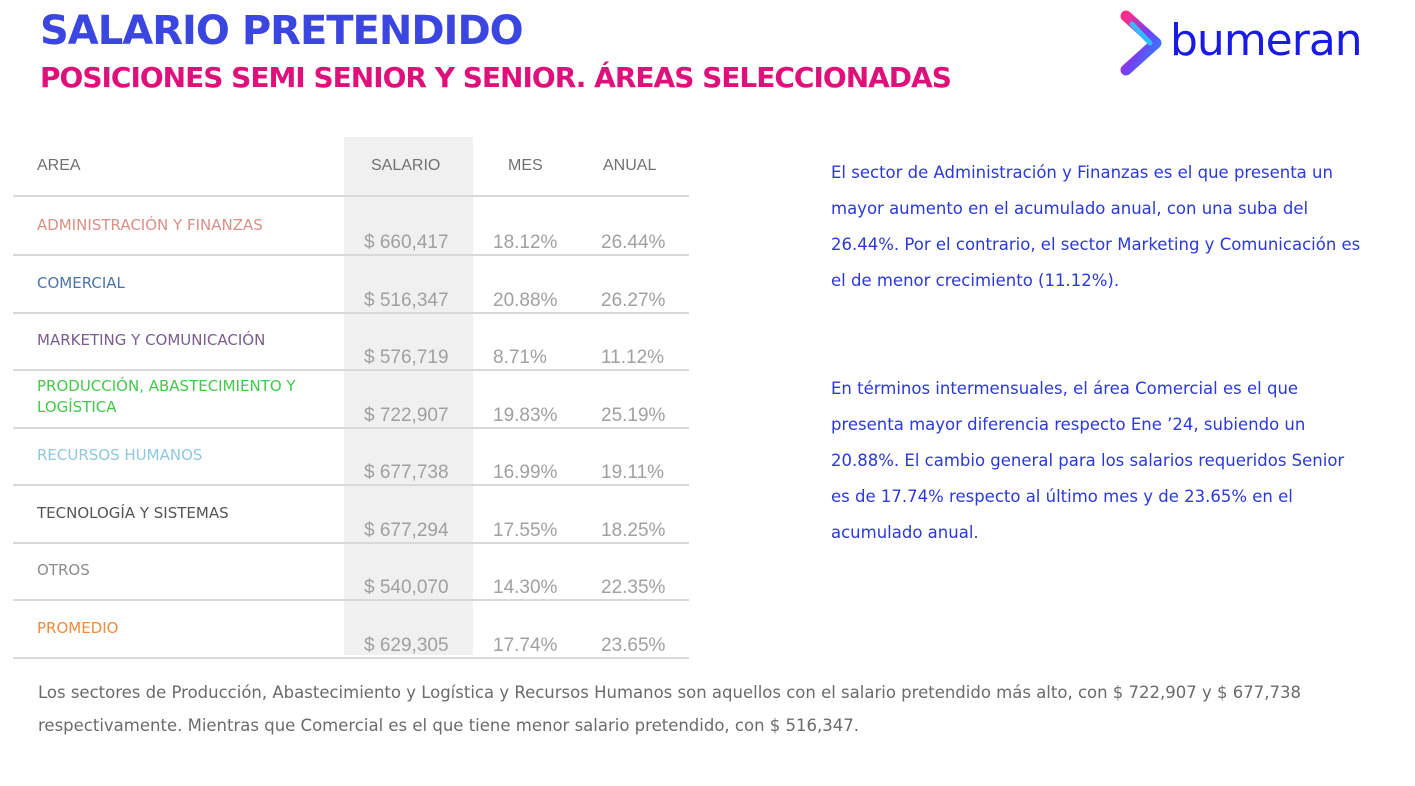  Describe the element at coordinates (133, 512) in the screenshot. I see `area-name: TECNOLOGÍA Y SISTEMAS` at that location.